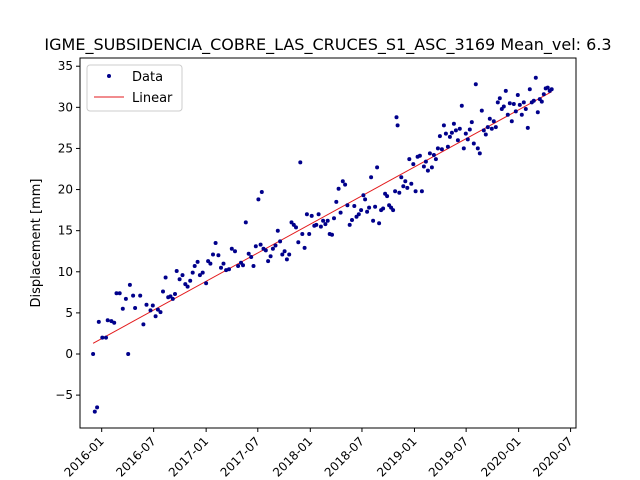 The image size is (640, 480). What do you see at coordinates (552, 456) in the screenshot?
I see `x-tick-label: 2020-07` at bounding box center [552, 456].